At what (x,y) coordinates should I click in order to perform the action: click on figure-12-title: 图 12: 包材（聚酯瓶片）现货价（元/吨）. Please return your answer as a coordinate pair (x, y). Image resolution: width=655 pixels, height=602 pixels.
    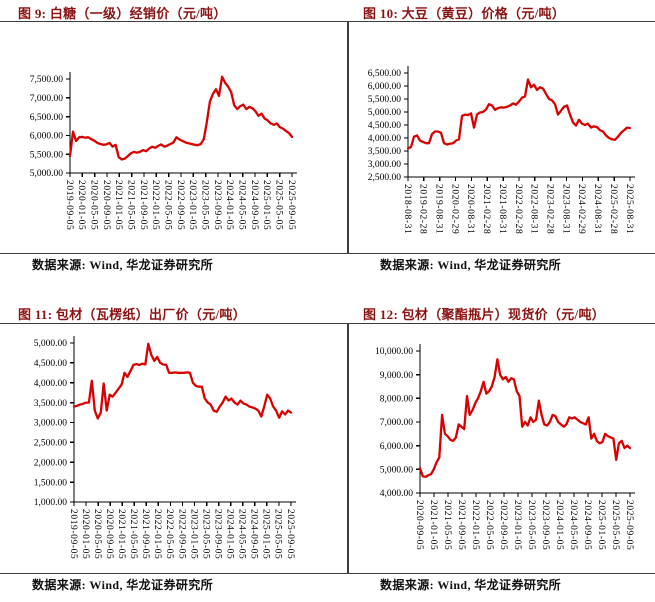
    Looking at the image, I should click on (484, 314).